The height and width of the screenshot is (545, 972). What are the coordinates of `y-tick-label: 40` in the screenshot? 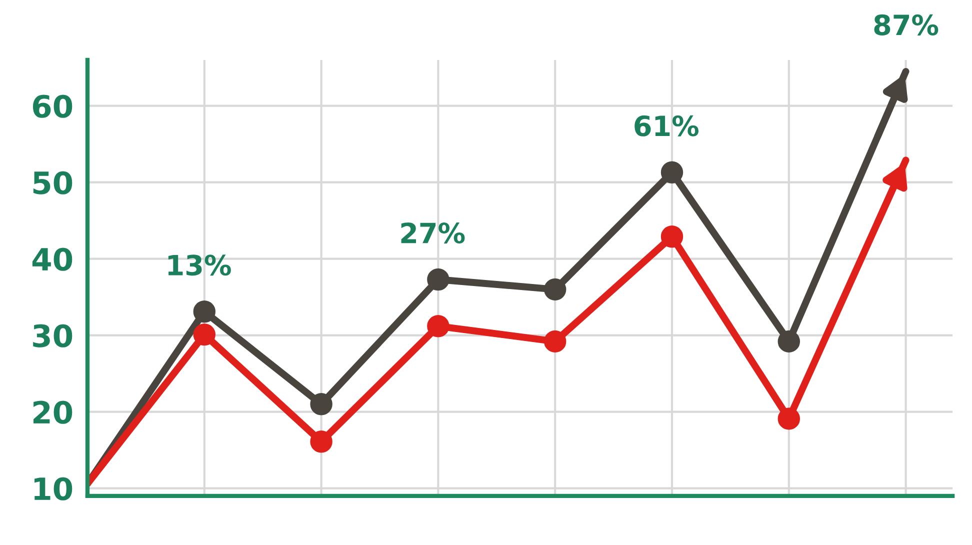 It's located at (52, 259).